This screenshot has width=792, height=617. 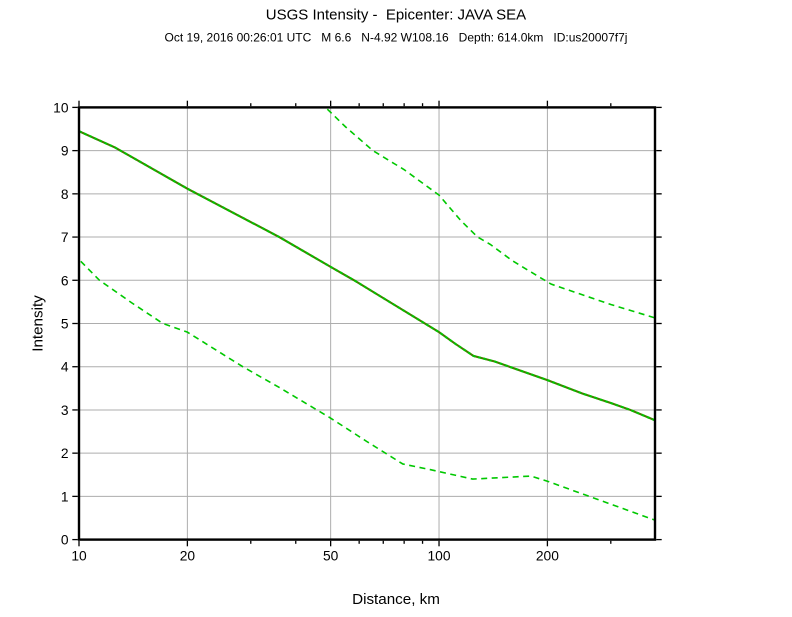 What do you see at coordinates (61, 107) in the screenshot?
I see `y-tick-label: 10` at bounding box center [61, 107].